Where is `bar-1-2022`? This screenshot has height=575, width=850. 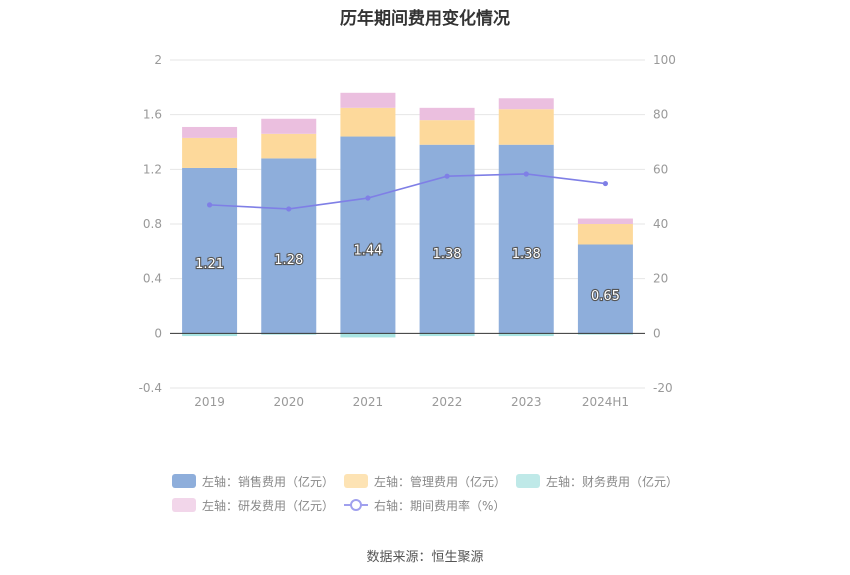 bar-1-2022 is located at coordinates (447, 239).